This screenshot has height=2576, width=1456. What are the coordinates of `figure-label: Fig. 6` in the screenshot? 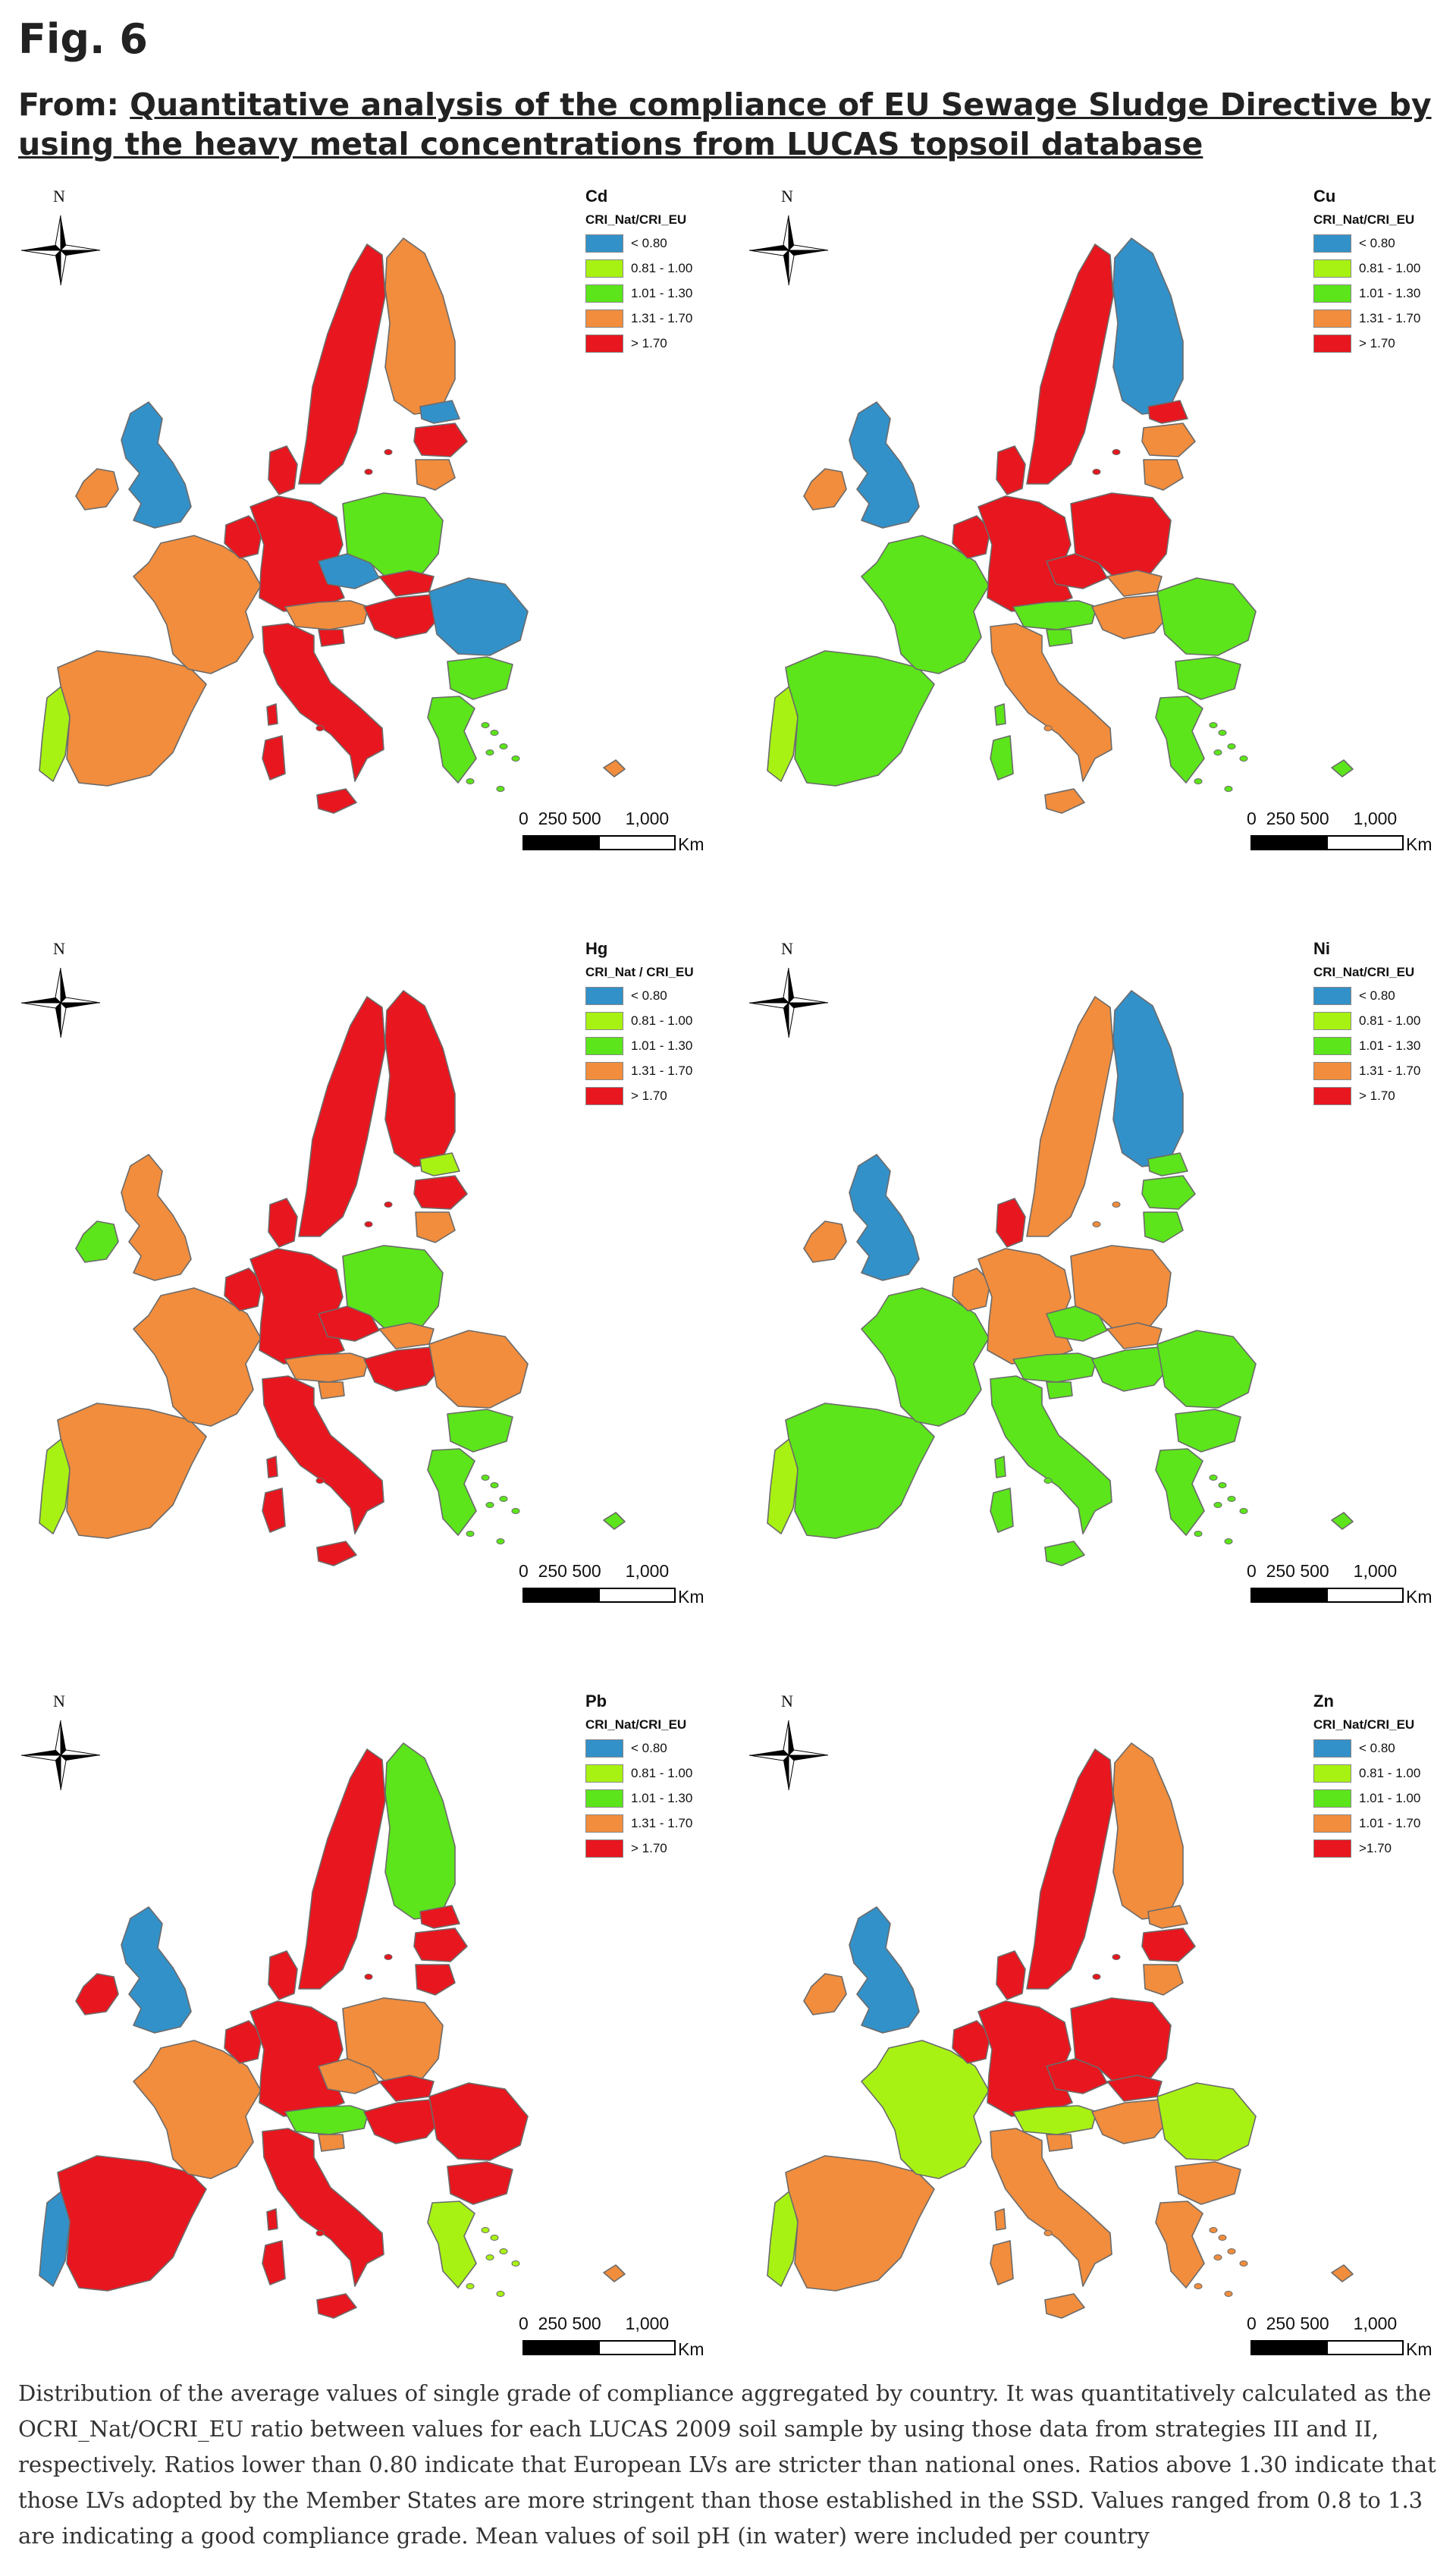 It's located at (83, 39).